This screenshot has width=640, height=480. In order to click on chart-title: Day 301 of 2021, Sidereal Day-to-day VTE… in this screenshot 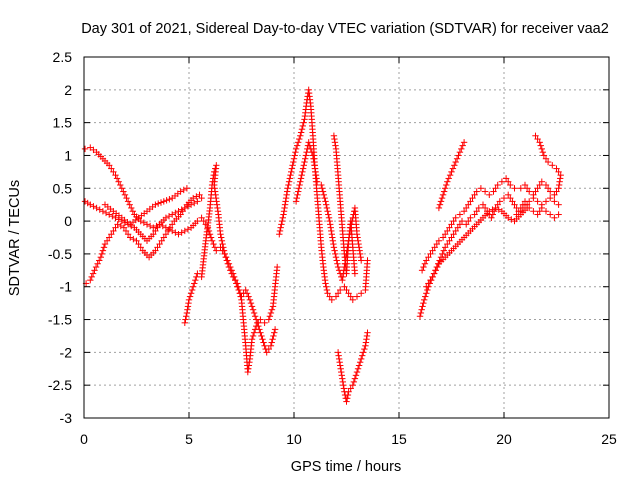, I will do `click(345, 29)`.